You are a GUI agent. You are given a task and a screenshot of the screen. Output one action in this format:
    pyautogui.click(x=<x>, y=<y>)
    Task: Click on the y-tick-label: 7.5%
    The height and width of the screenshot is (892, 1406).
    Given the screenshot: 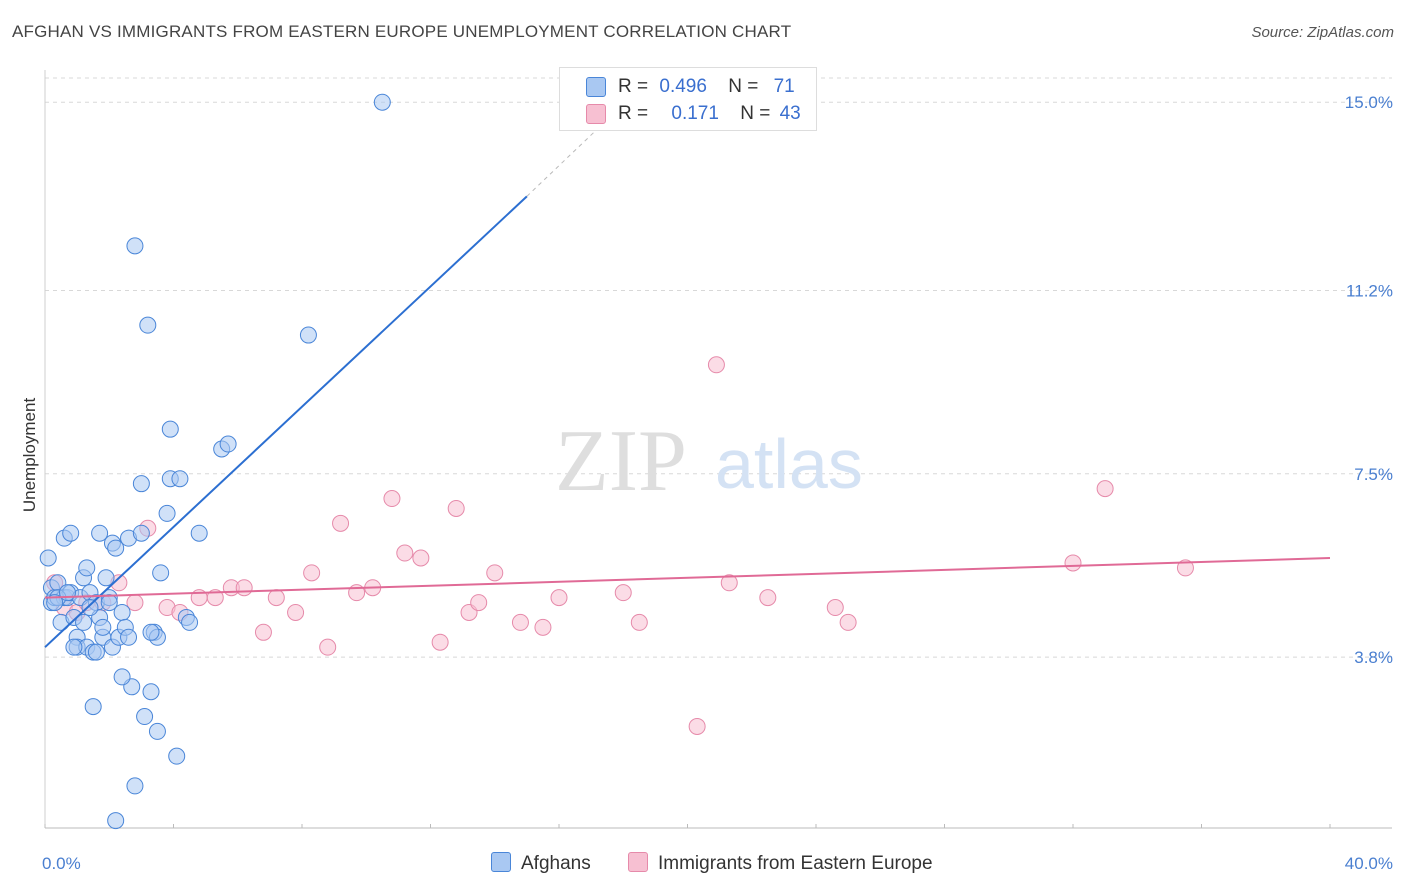 What is the action you would take?
    pyautogui.click(x=1373, y=474)
    